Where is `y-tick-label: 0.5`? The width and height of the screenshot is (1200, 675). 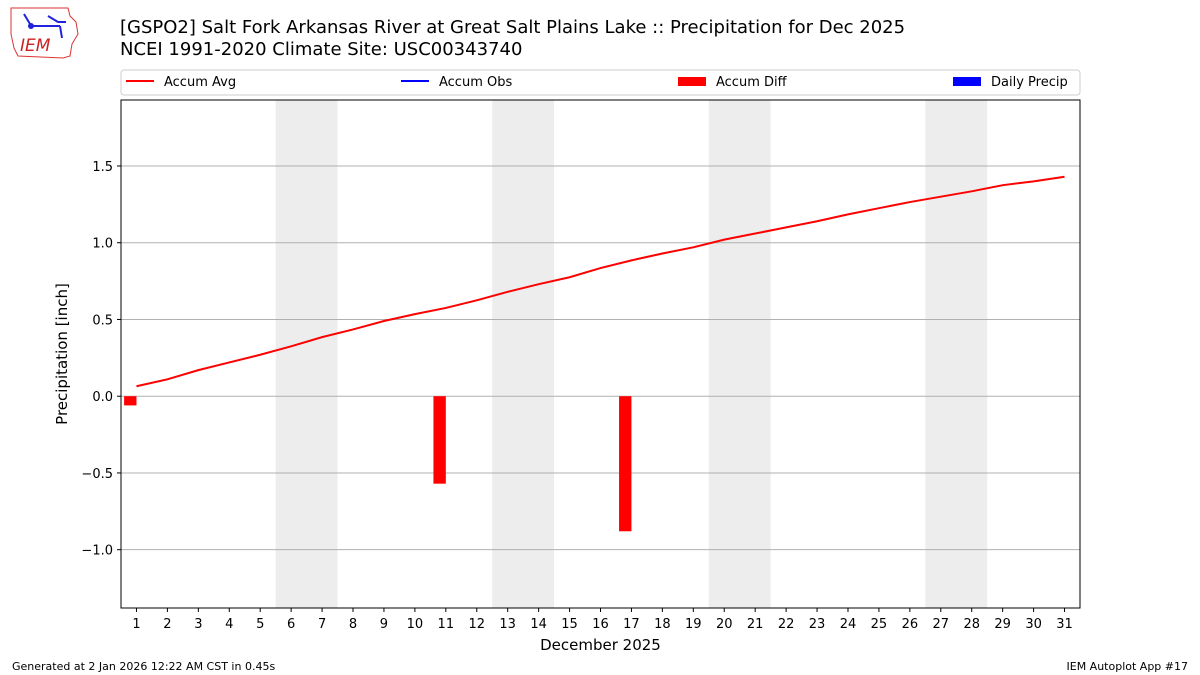 y-tick-label: 0.5 is located at coordinates (102, 320).